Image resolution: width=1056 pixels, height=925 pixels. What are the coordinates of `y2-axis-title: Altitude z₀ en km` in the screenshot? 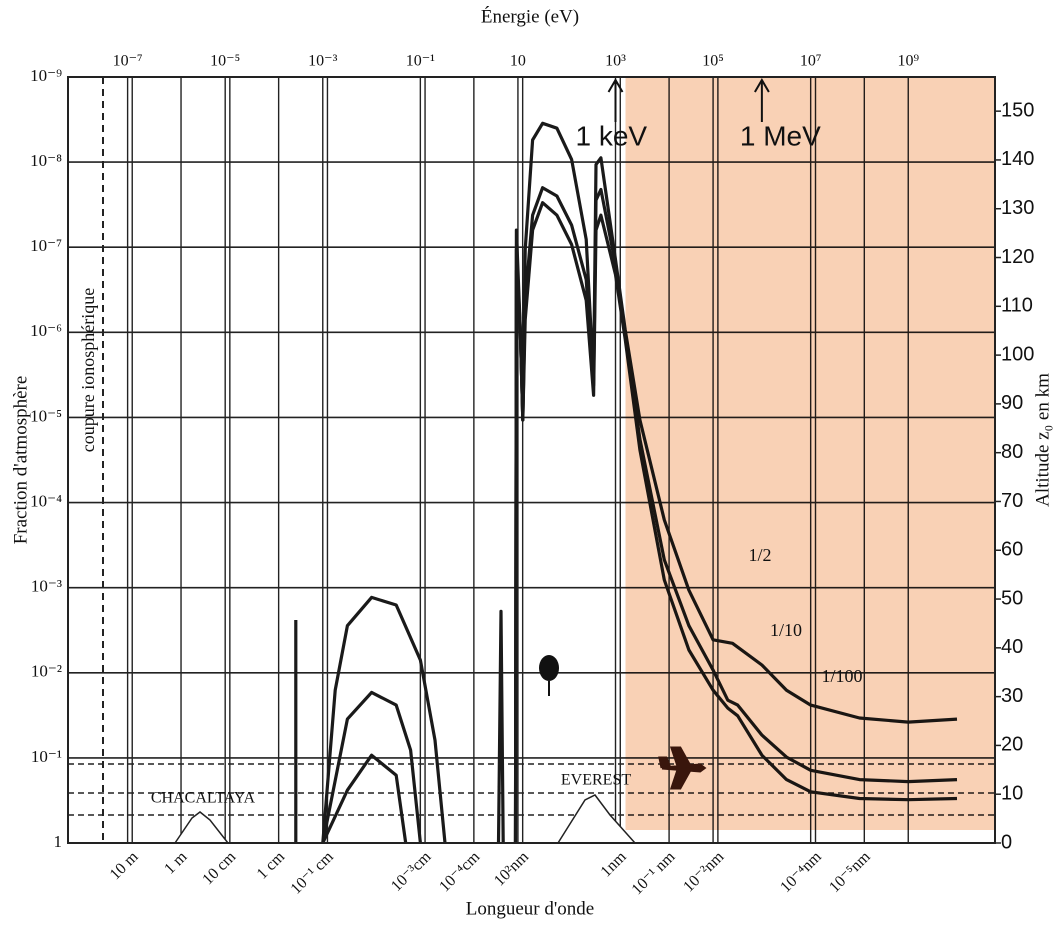 It's located at (1042, 440).